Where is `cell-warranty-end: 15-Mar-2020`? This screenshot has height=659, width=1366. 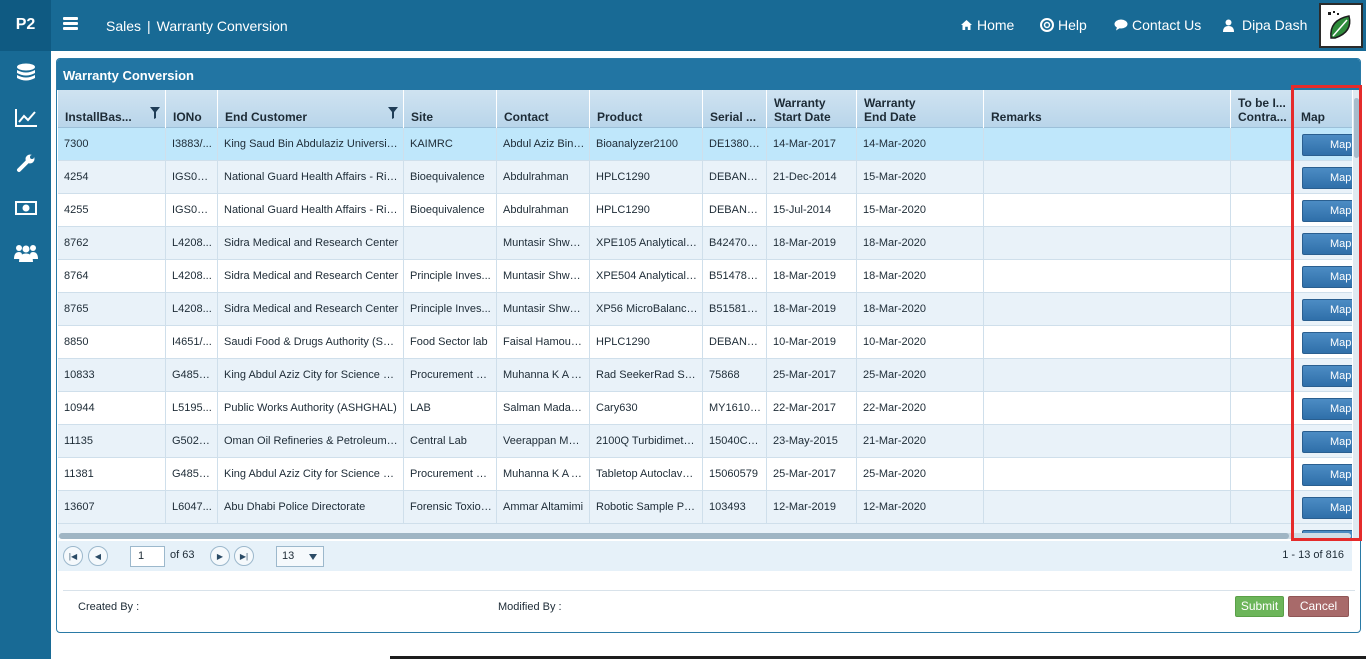 cell-warranty-end: 15-Mar-2020 is located at coordinates (920, 177).